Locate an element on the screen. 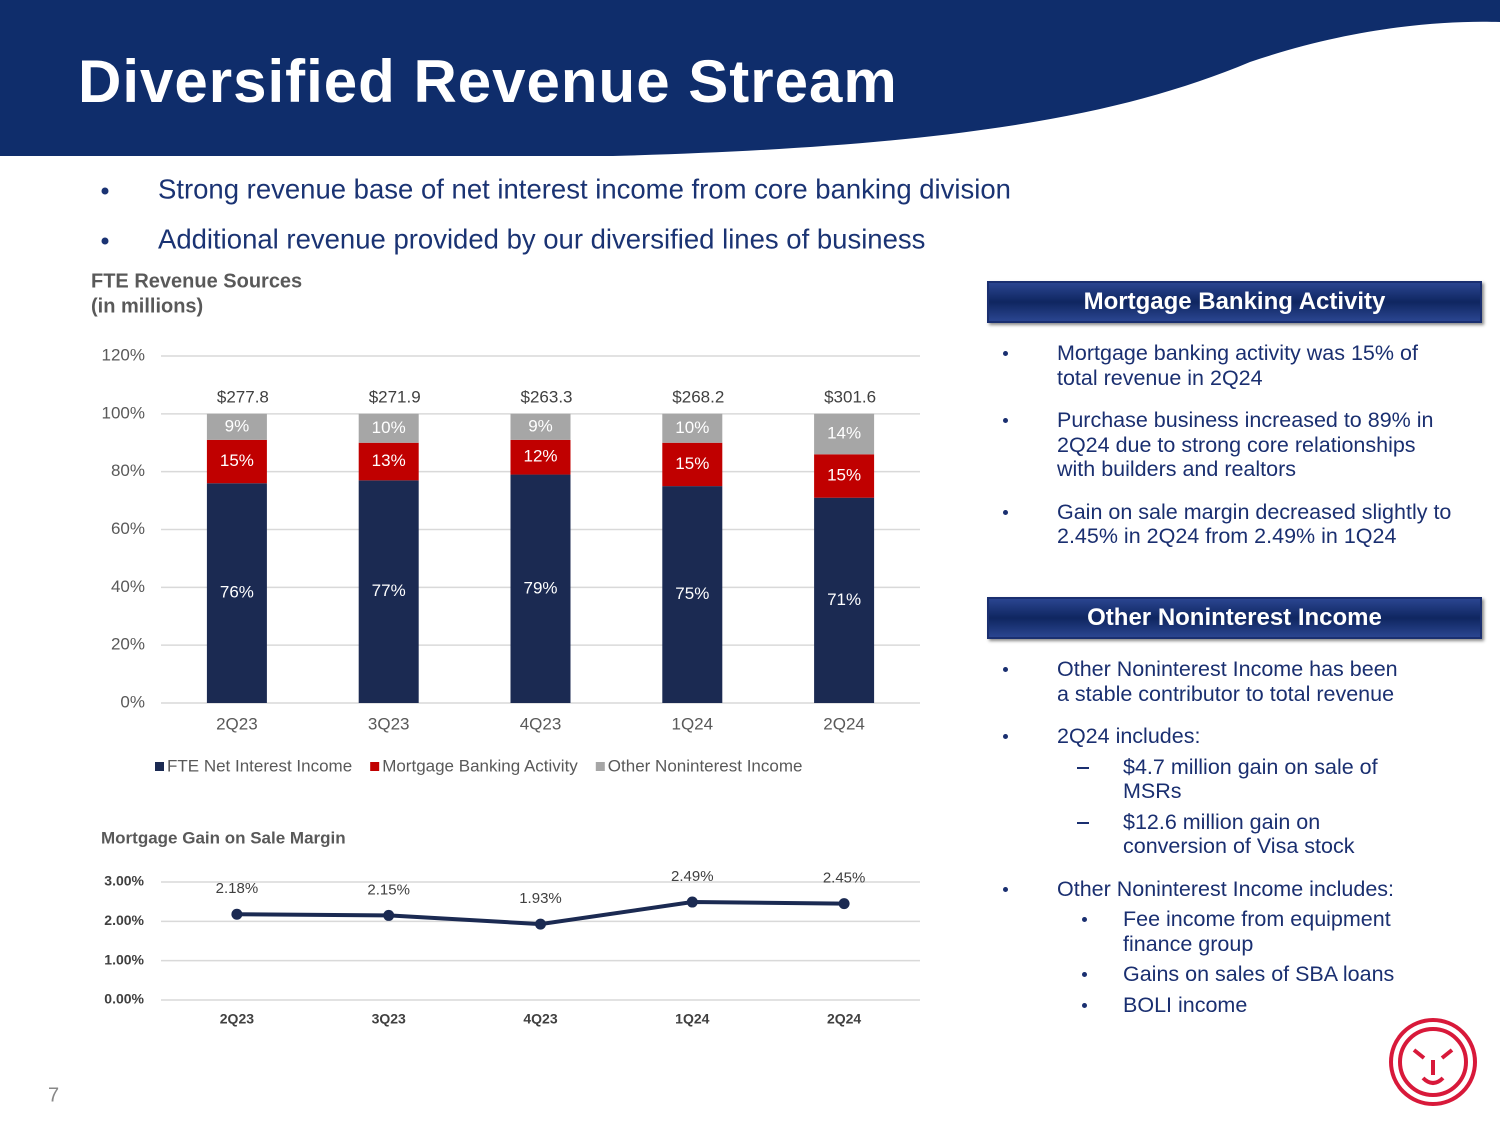 The width and height of the screenshot is (1500, 1125). data-label: 2.45% is located at coordinates (844, 878).